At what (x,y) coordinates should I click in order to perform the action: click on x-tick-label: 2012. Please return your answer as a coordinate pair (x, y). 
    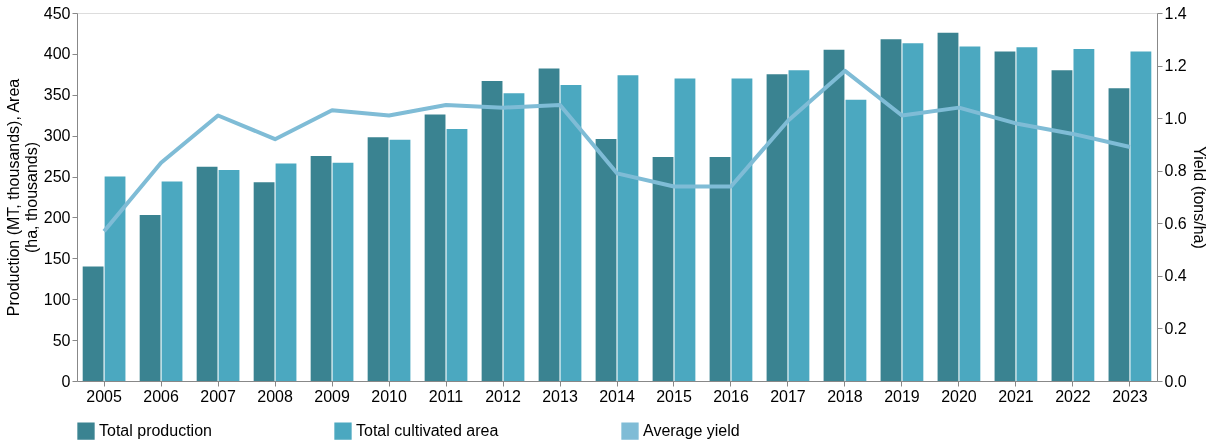
    Looking at the image, I should click on (503, 396).